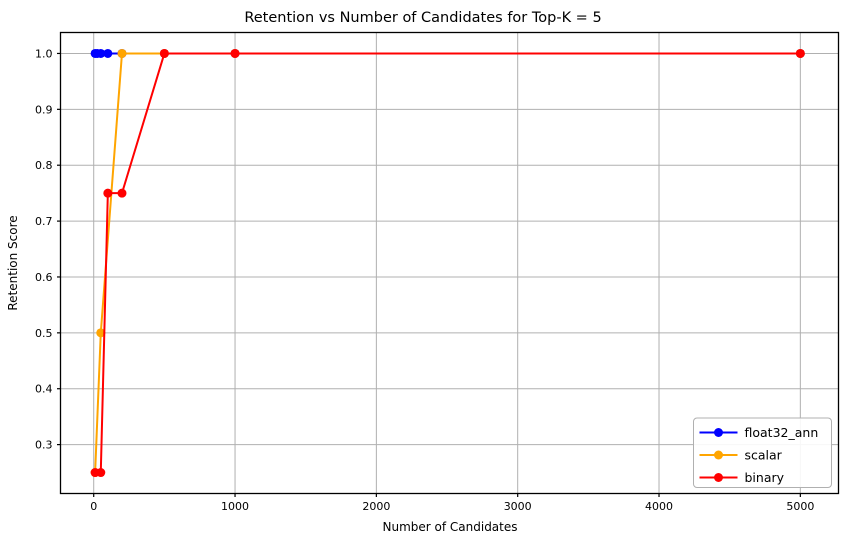 This screenshot has height=544, width=845. Describe the element at coordinates (44, 53) in the screenshot. I see `y-tick-label: 1.0` at that location.